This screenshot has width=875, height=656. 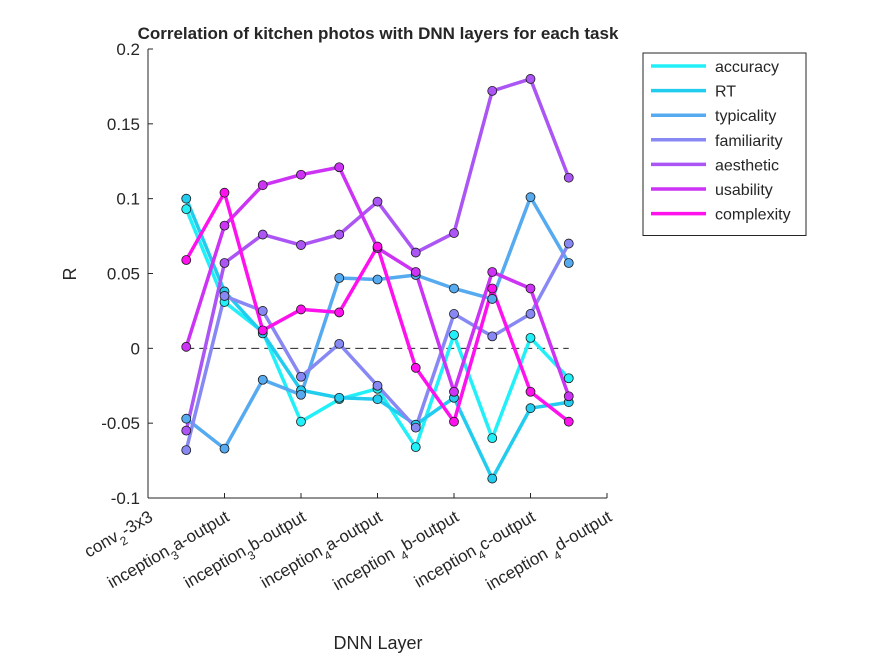 What do you see at coordinates (725, 92) in the screenshot?
I see `legend-label: RT` at bounding box center [725, 92].